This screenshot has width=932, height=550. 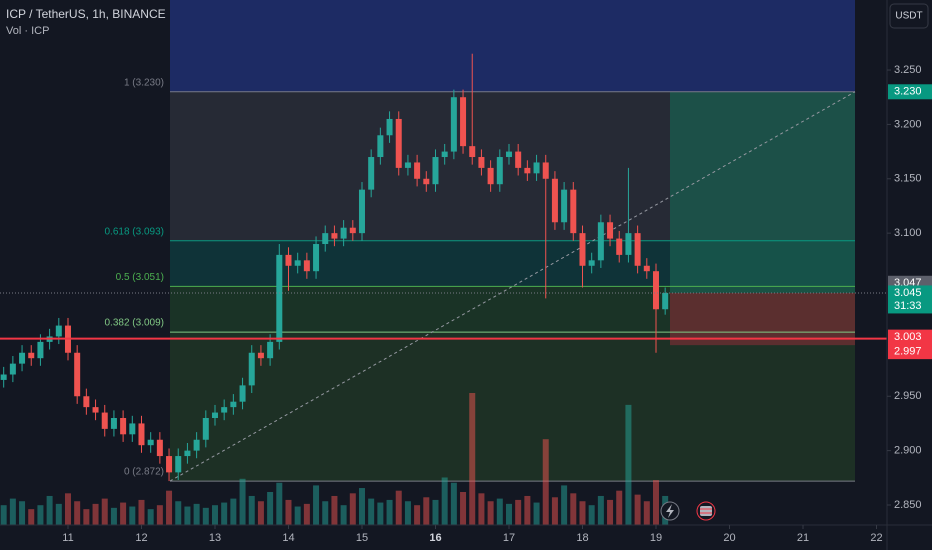 What do you see at coordinates (908, 124) in the screenshot?
I see `y-tick-label: 3.200` at bounding box center [908, 124].